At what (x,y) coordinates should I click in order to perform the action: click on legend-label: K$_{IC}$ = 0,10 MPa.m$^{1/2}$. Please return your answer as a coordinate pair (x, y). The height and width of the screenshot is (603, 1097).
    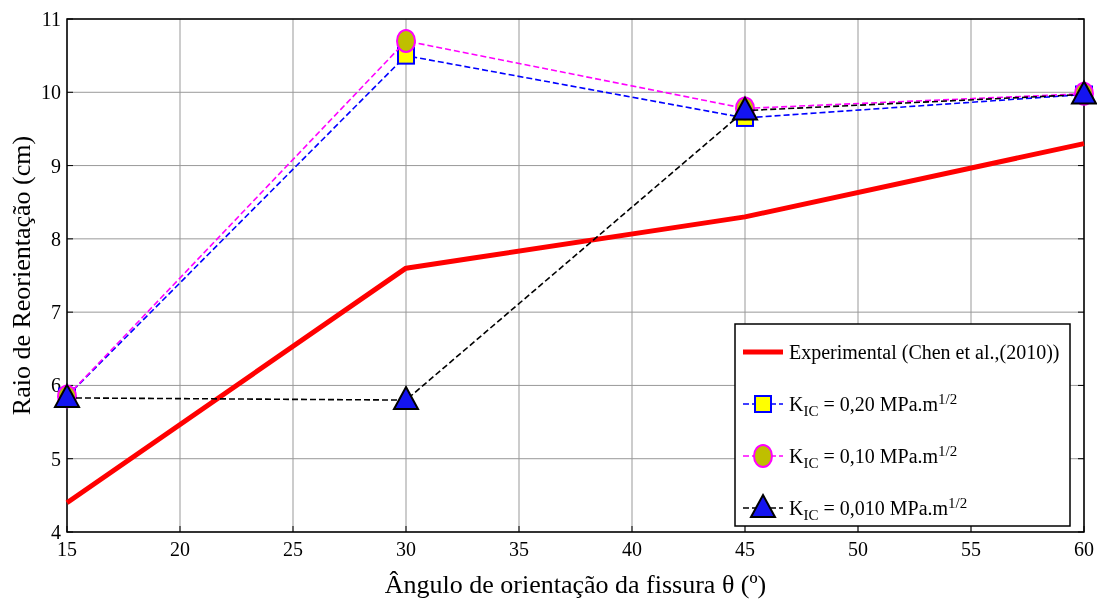
    Looking at the image, I should click on (873, 457).